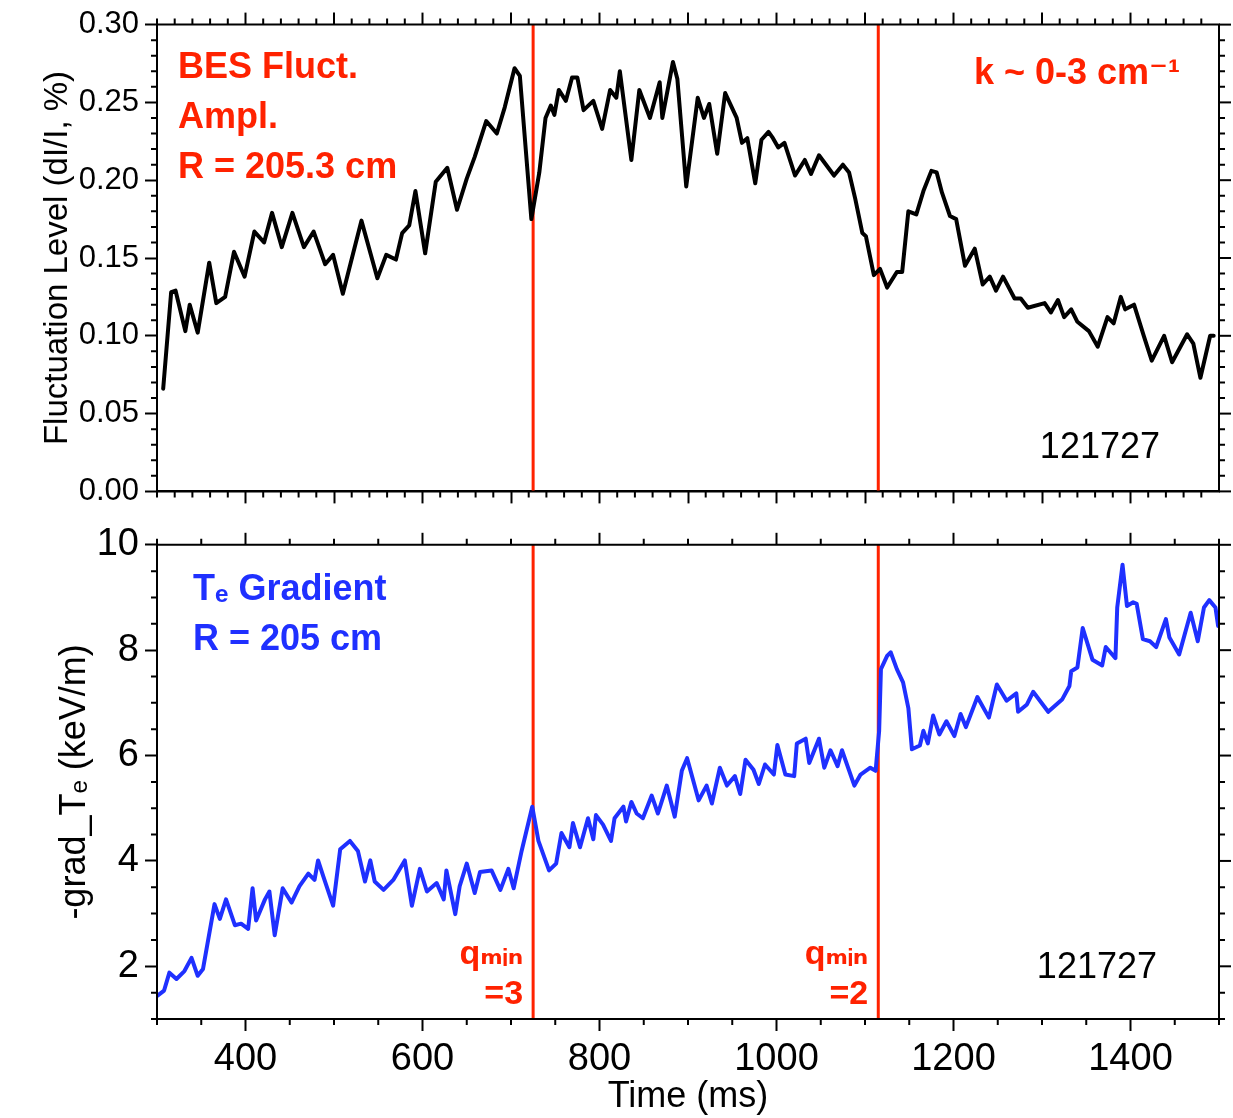  Describe the element at coordinates (108, 23) in the screenshot. I see `y-tick-label: 0.30` at that location.